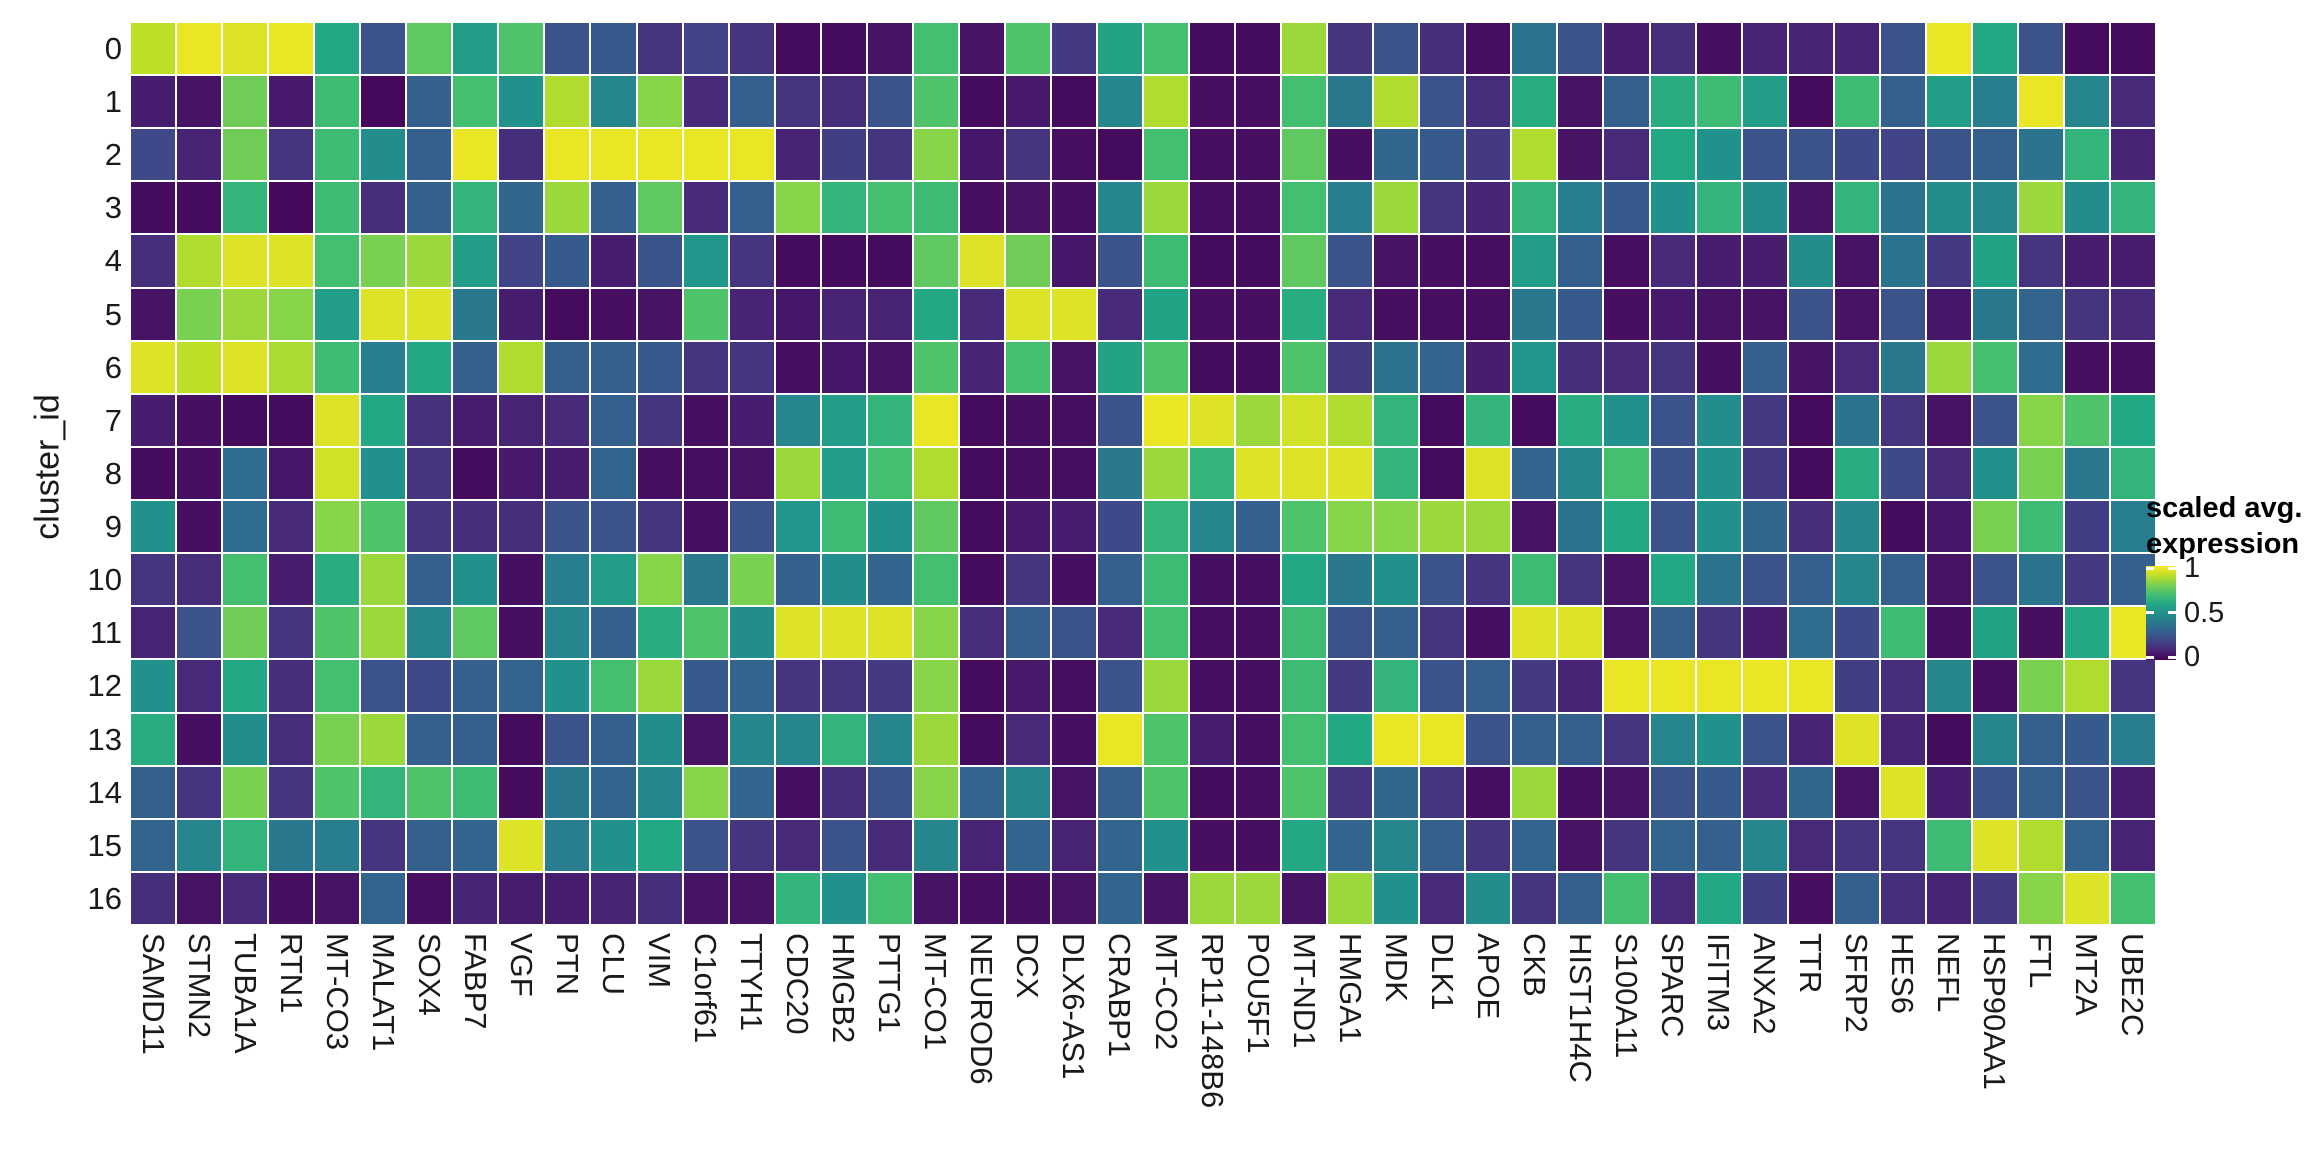 The image size is (2304, 1152). Describe the element at coordinates (199, 986) in the screenshot. I see `x-axis-tick-label: STMN2` at that location.